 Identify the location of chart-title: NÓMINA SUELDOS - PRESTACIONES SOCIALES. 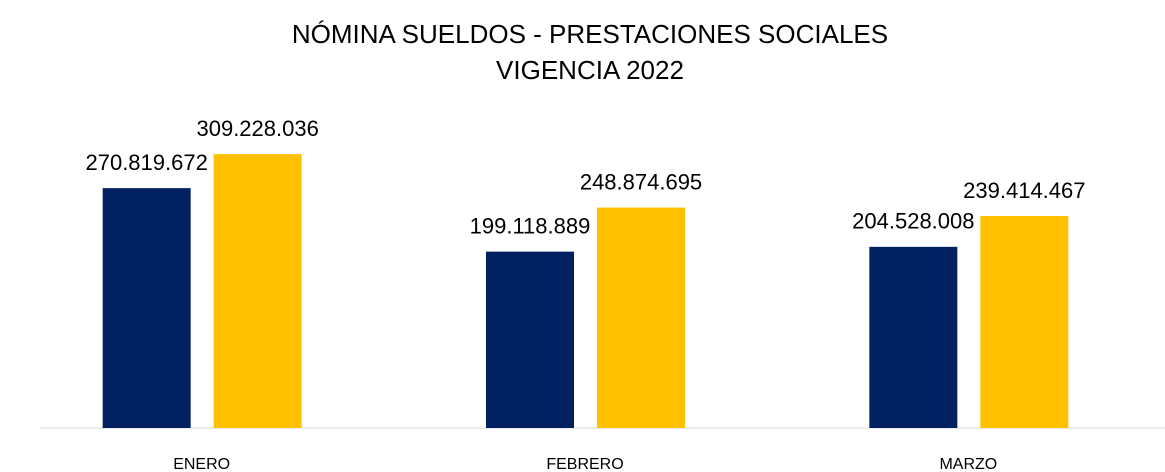
(590, 34).